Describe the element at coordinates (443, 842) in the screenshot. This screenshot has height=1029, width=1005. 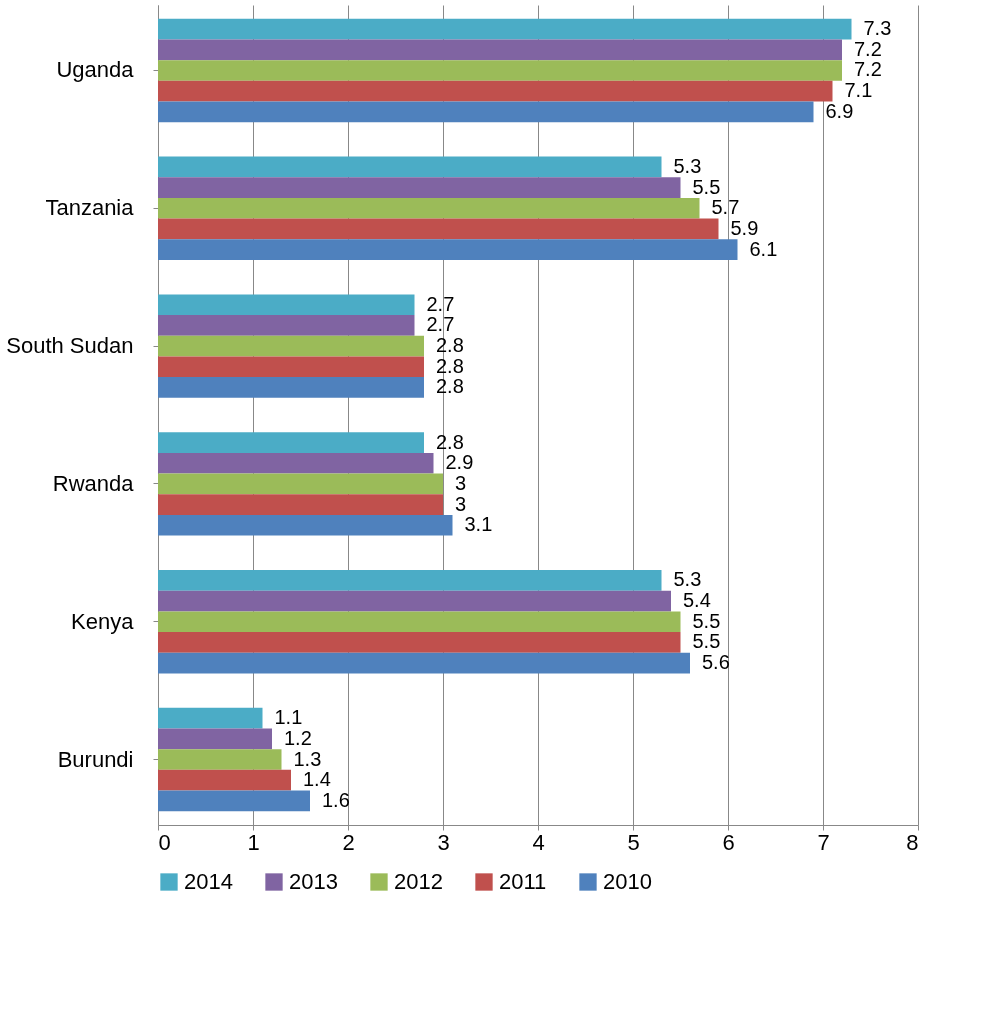
I see `x-tick-label: 3` at that location.